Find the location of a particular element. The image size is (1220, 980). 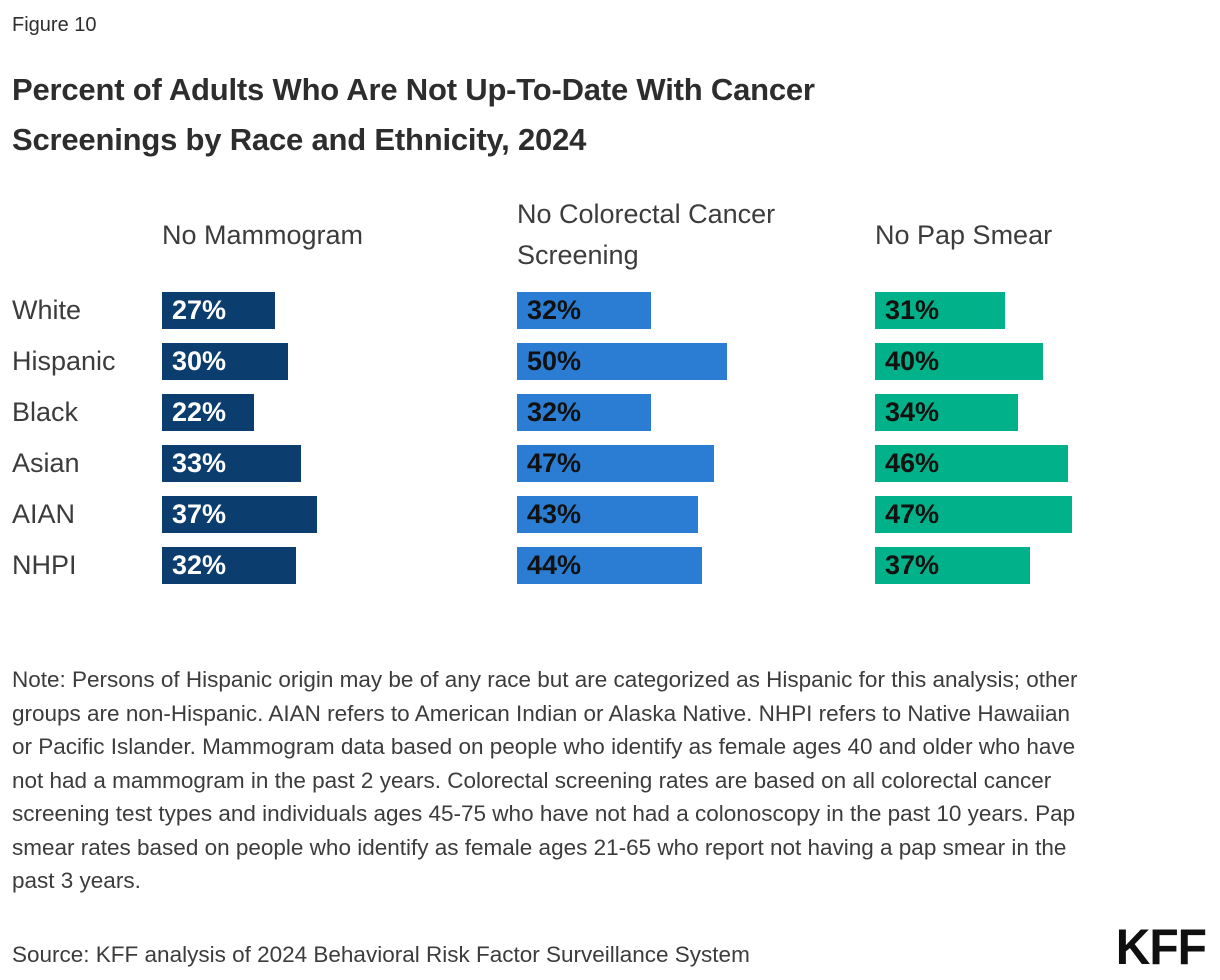

chart-row-aian: AIAN 37% 43% 47% is located at coordinates (610, 514).